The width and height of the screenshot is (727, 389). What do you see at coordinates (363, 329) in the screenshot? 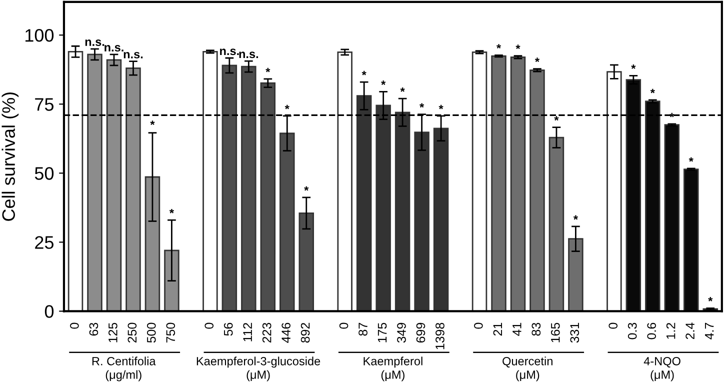
I see `x-tick-label: 87` at bounding box center [363, 329].